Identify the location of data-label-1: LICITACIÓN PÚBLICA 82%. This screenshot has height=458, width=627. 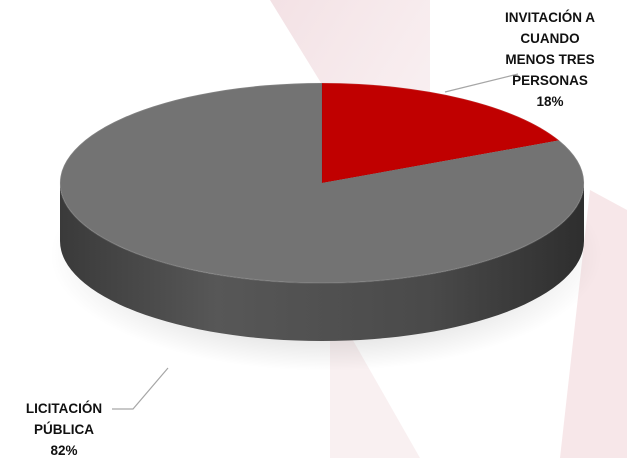
(64, 429).